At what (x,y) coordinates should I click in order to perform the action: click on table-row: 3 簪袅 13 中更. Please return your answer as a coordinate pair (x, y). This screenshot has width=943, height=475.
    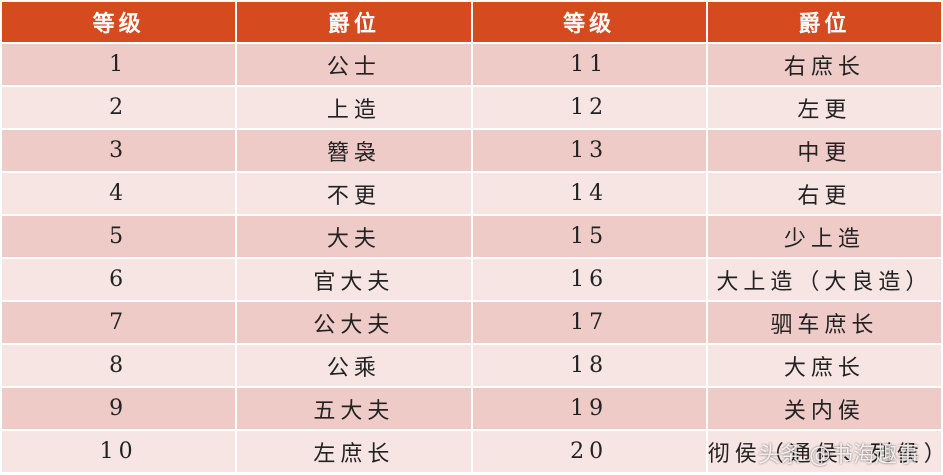
    Looking at the image, I should click on (471, 150).